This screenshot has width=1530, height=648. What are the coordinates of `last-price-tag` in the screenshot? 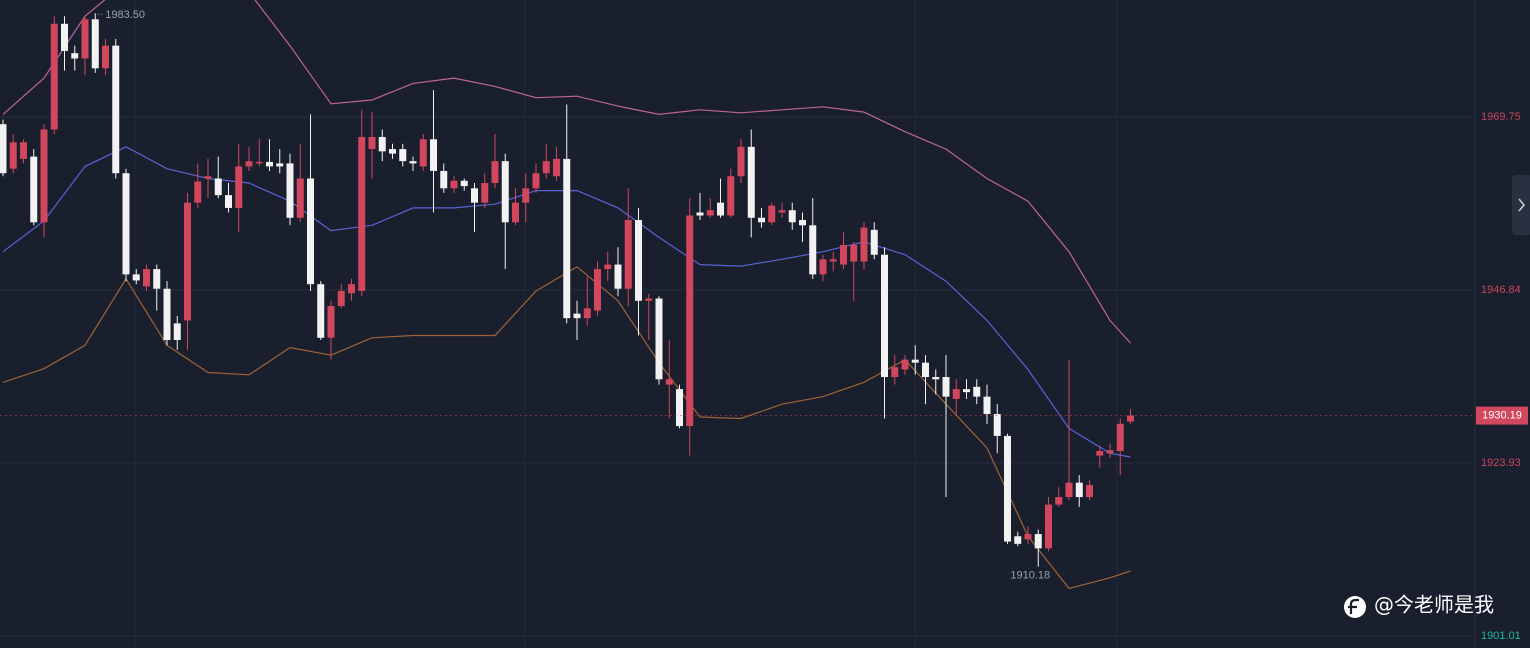 It's located at (1502, 415).